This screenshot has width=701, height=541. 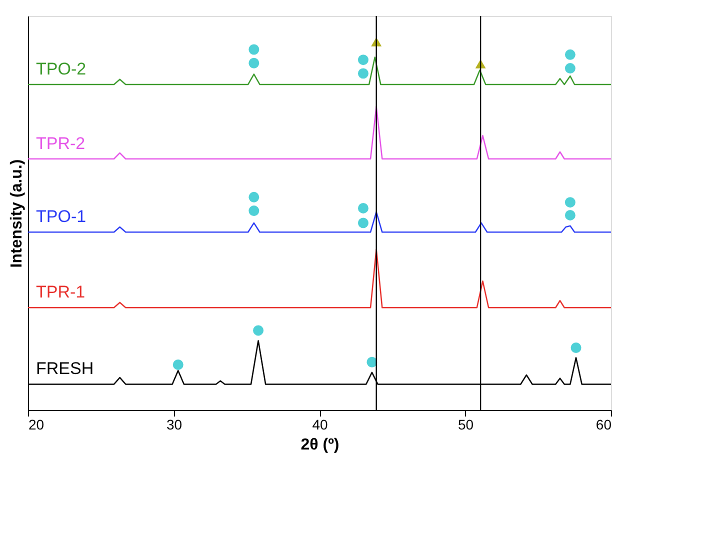 I want to click on series-label: TPR-2, so click(x=61, y=143).